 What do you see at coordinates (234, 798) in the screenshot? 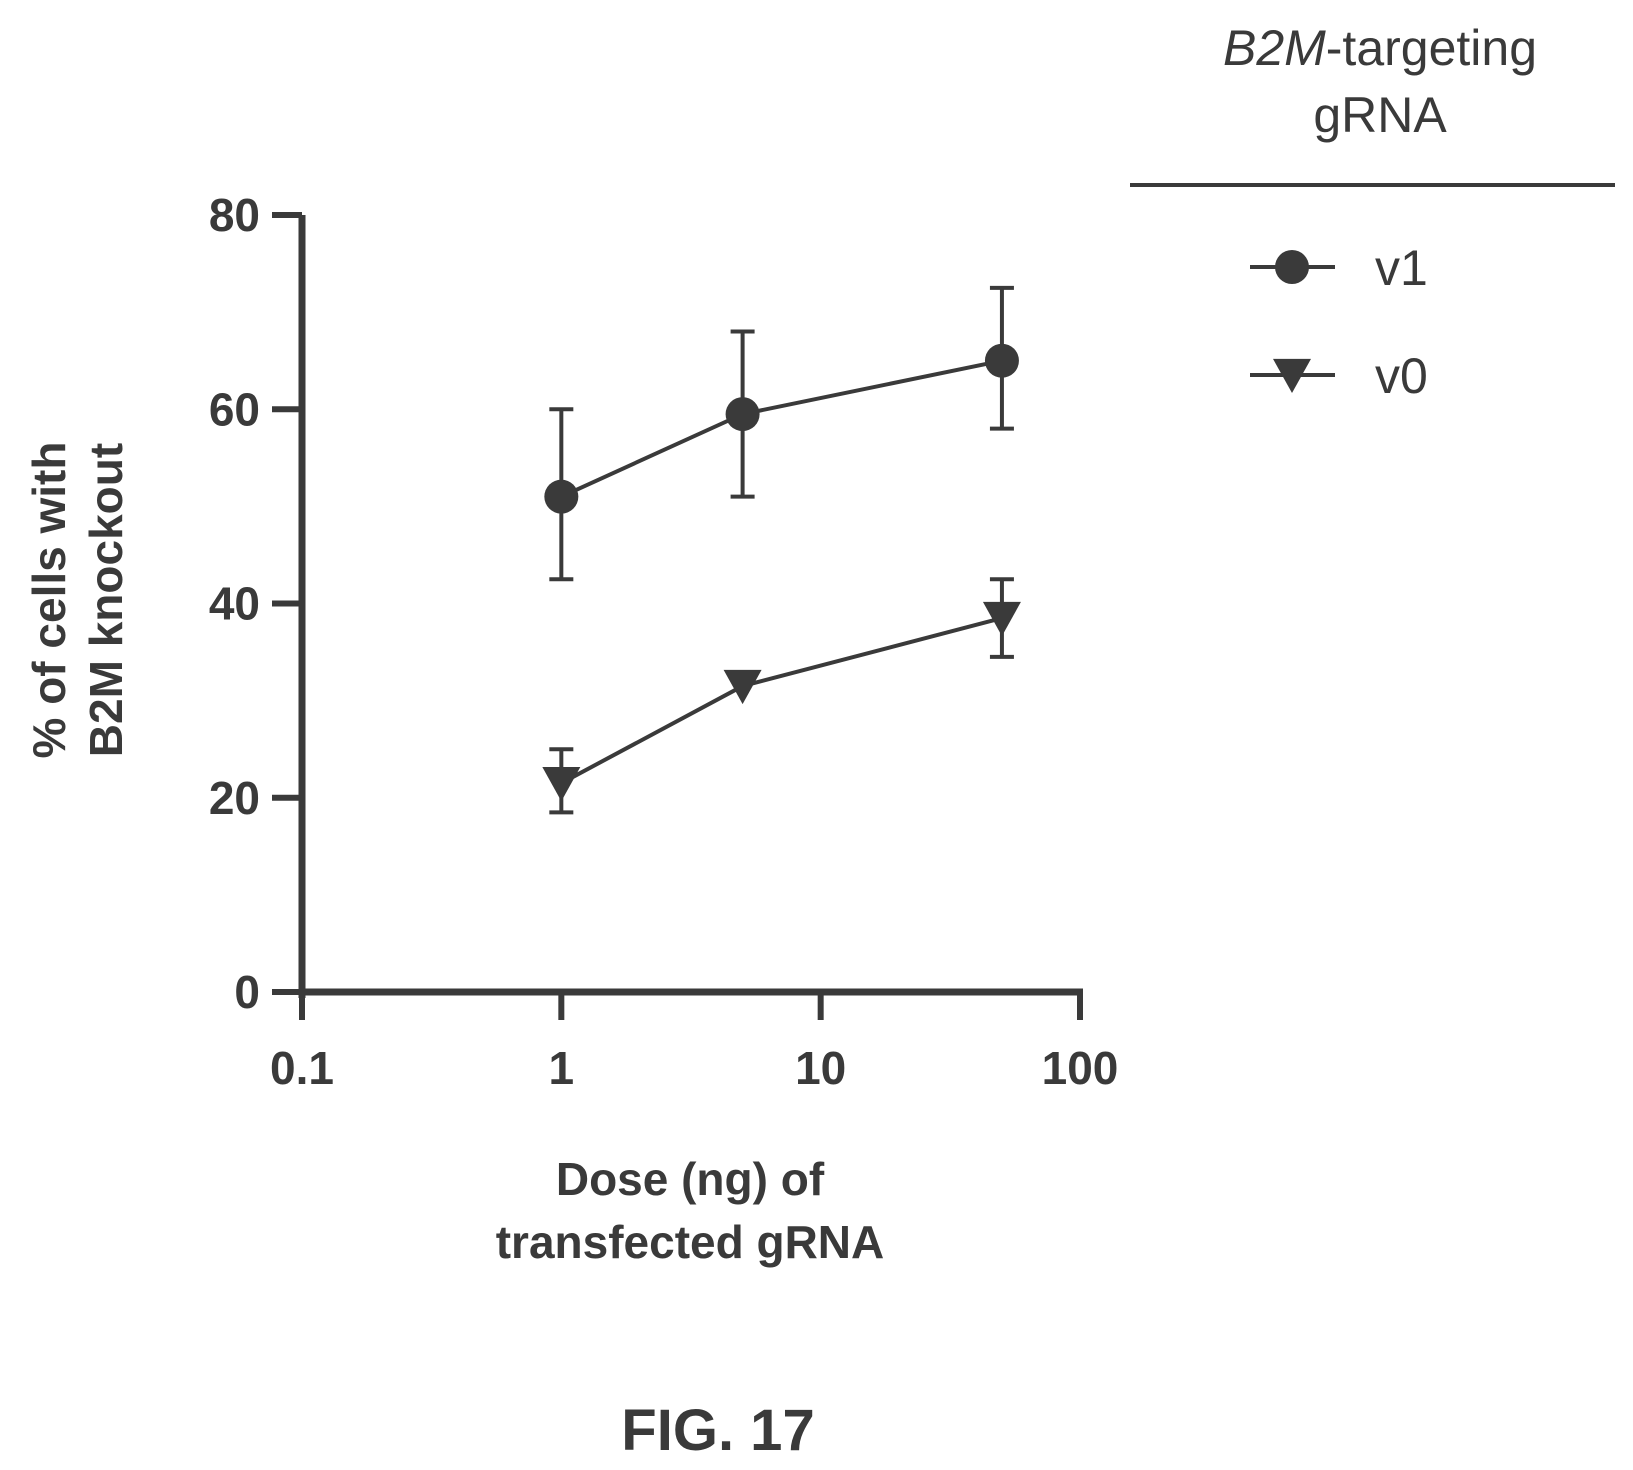
I see `y-tick-label: 20` at bounding box center [234, 798].